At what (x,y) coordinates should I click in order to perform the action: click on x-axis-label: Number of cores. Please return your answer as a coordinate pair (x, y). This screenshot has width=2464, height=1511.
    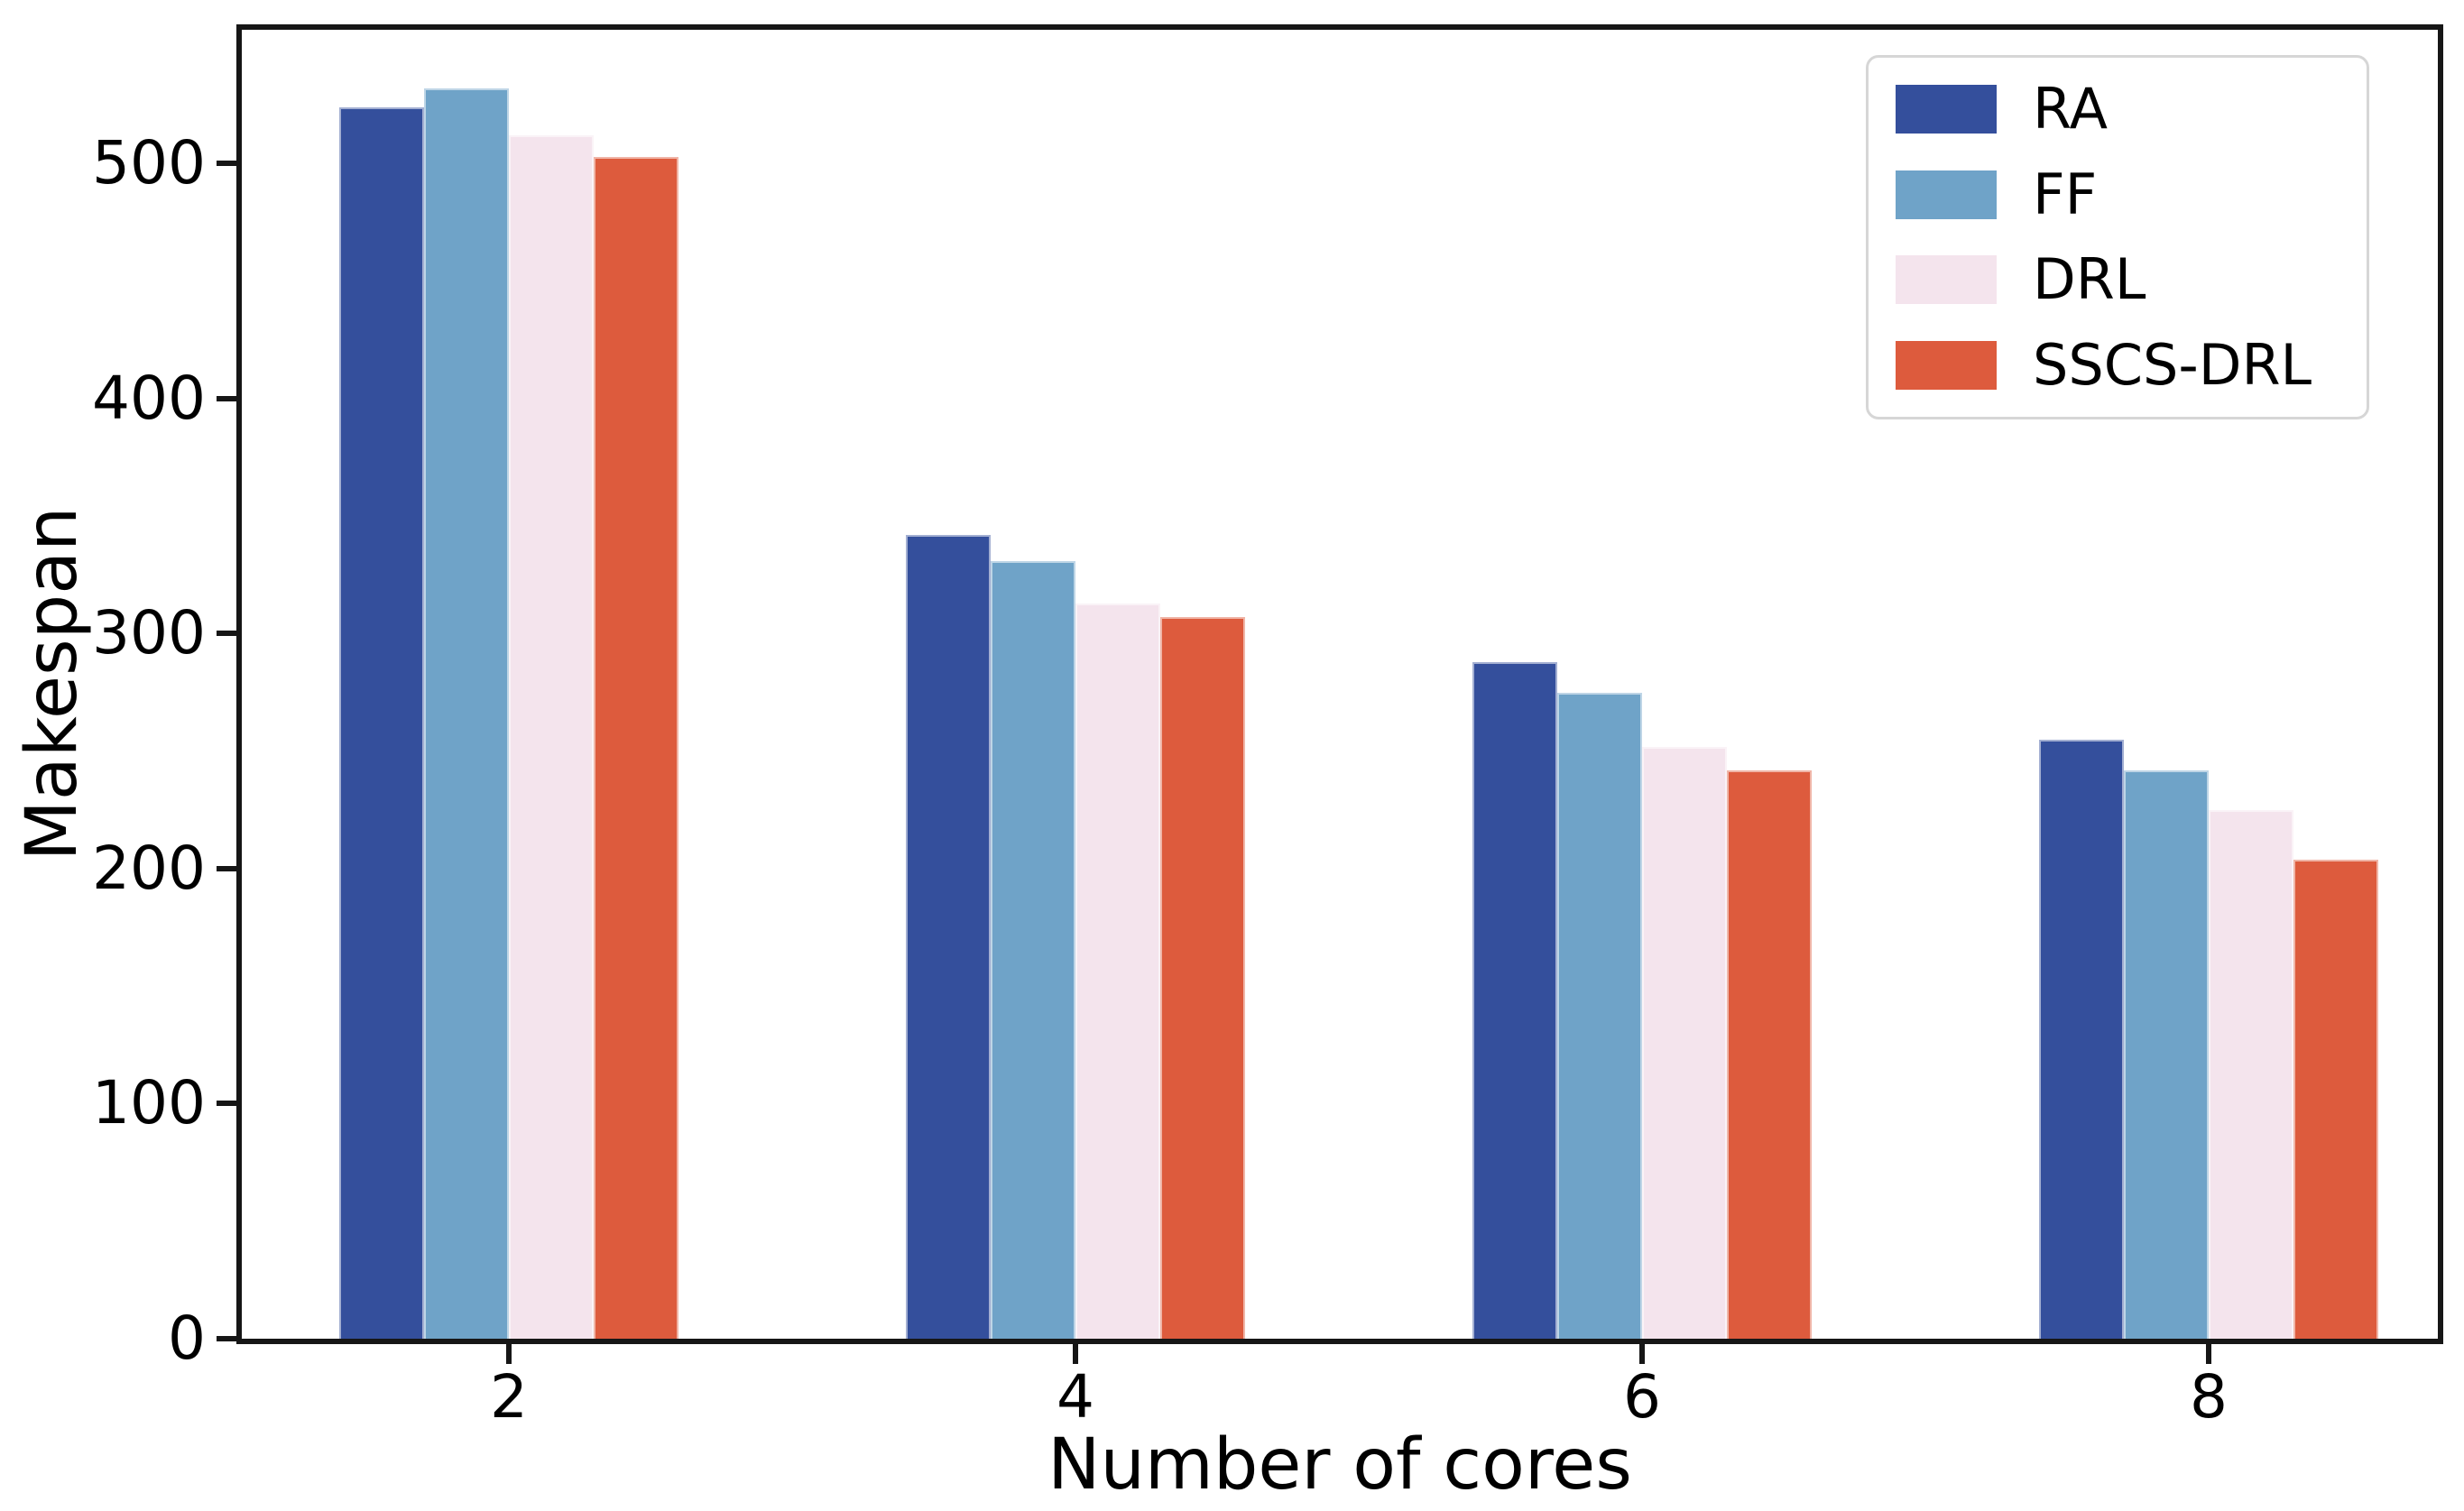
    Looking at the image, I should click on (1339, 1465).